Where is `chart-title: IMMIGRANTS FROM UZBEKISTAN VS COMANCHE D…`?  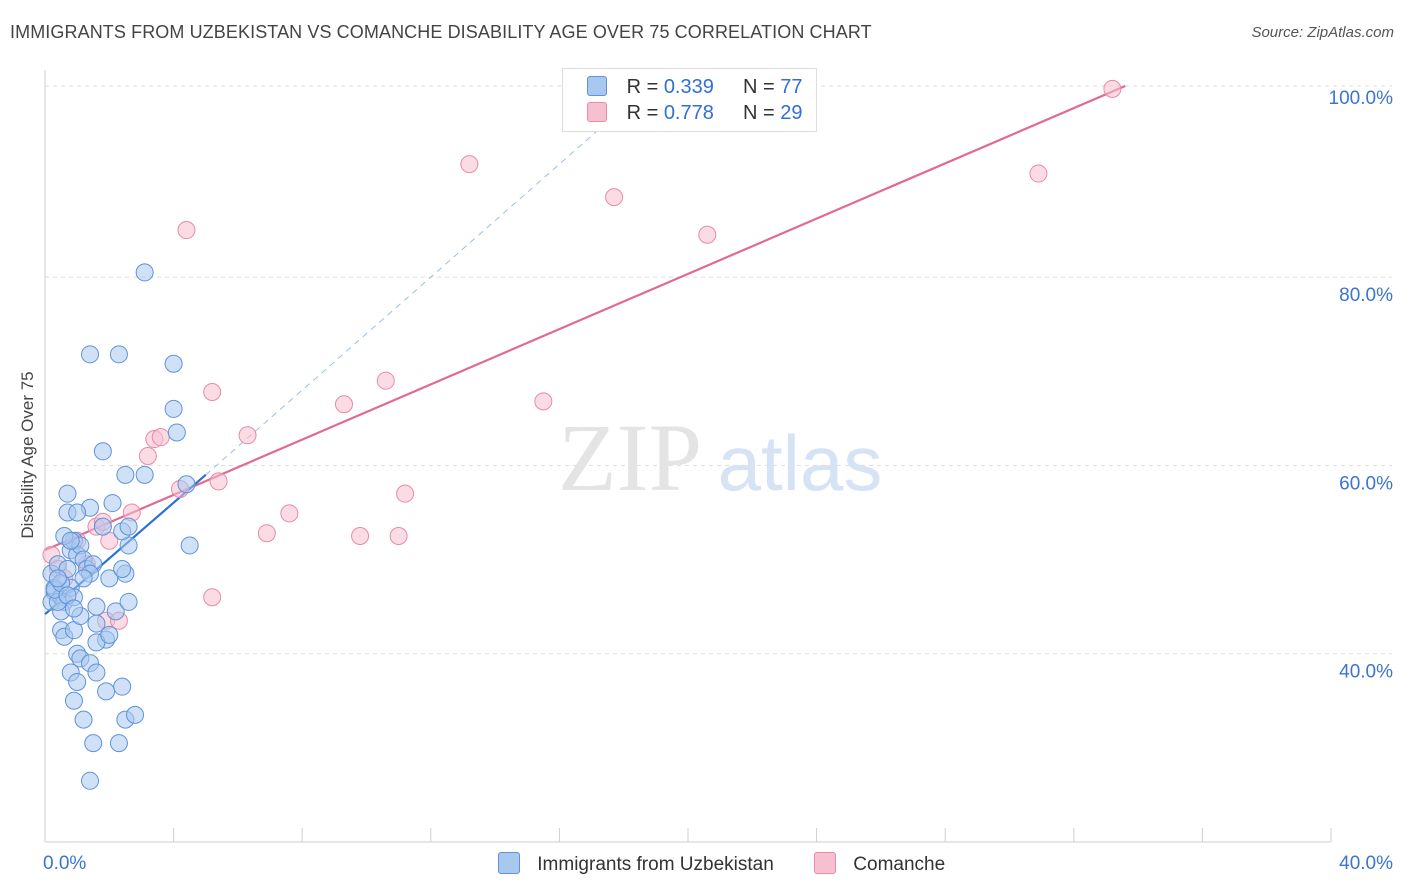 chart-title: IMMIGRANTS FROM UZBEKISTAN VS COMANCHE D… is located at coordinates (441, 32).